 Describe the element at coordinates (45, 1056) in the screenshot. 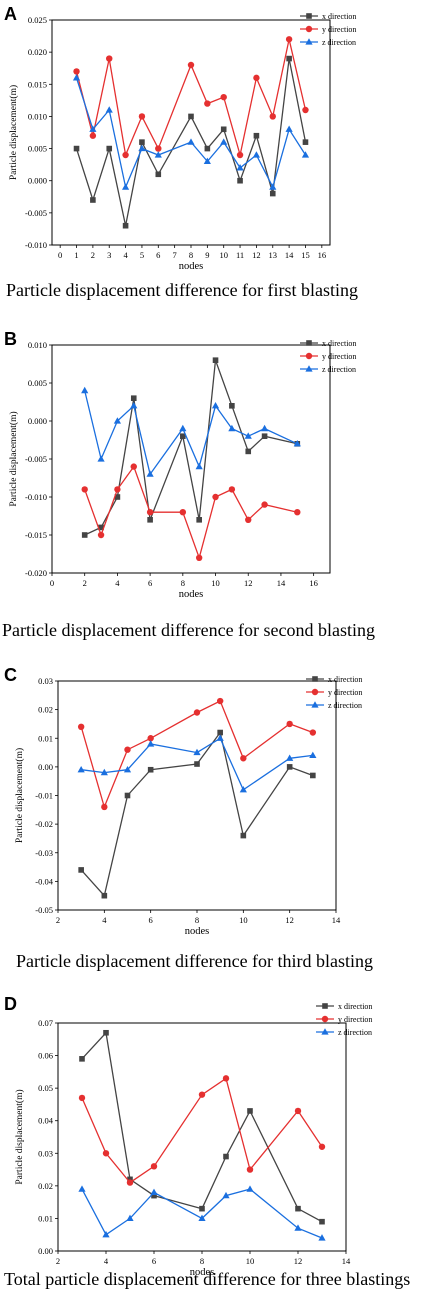

I see `y-tick-label: 0.06` at that location.